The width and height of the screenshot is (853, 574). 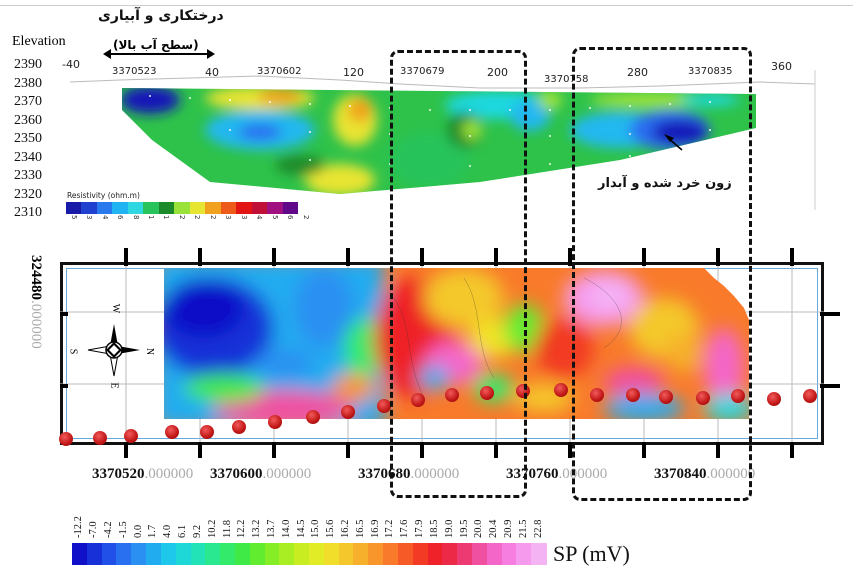 What do you see at coordinates (479, 528) in the screenshot?
I see `sp-legend-value: 20.0` at bounding box center [479, 528].